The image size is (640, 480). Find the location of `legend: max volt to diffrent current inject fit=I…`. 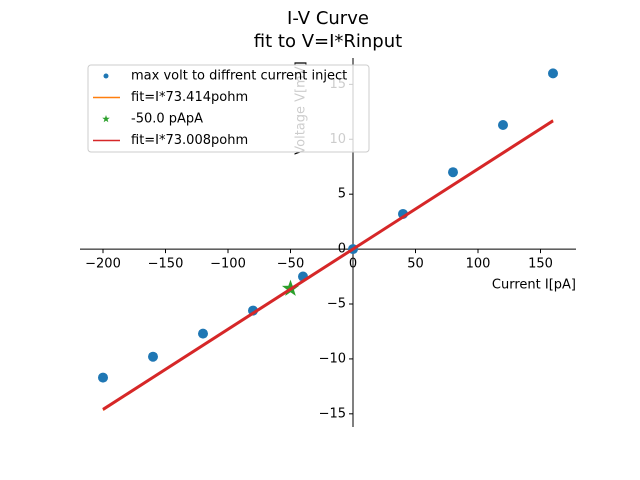

legend: max volt to diffrent current inject fit=I… is located at coordinates (228, 108).